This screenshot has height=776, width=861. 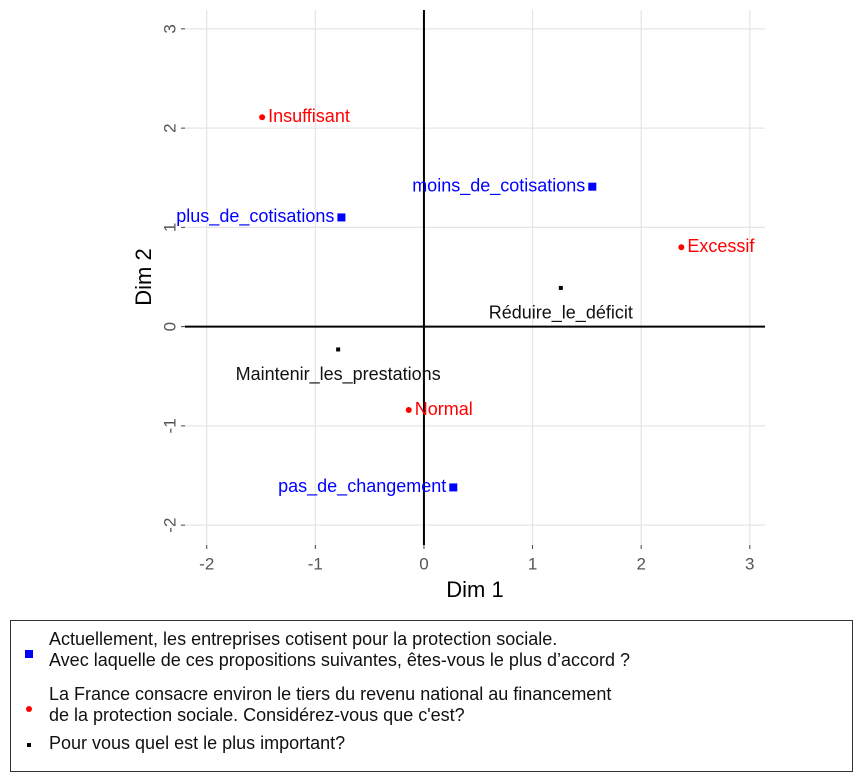 What do you see at coordinates (169, 227) in the screenshot?
I see `y-tick-label: 1` at bounding box center [169, 227].